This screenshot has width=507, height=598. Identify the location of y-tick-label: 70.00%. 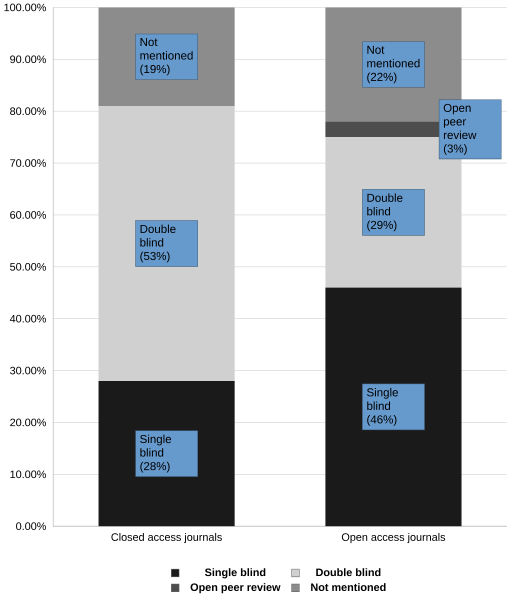
(28, 163).